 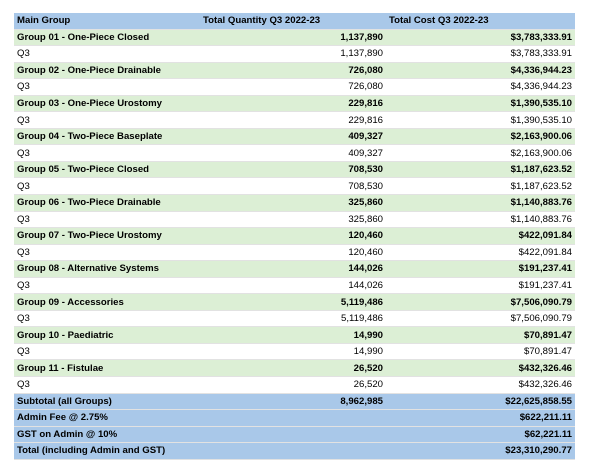 What do you see at coordinates (107, 368) in the screenshot?
I see `group-name: Group 11 - Fistulae` at bounding box center [107, 368].